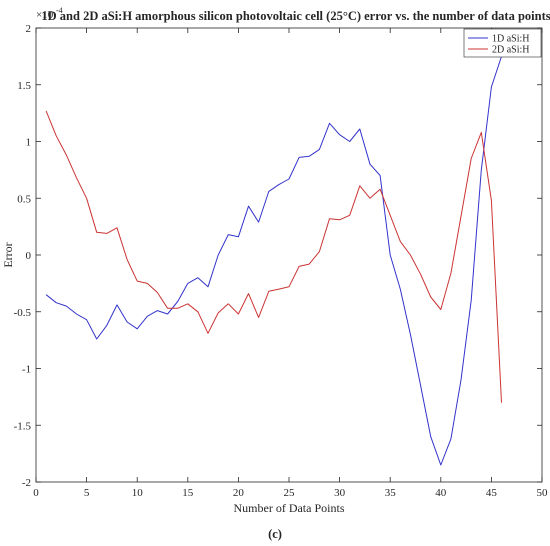 The height and width of the screenshot is (546, 550). What do you see at coordinates (24, 86) in the screenshot?
I see `y-tick-label: 1.5` at bounding box center [24, 86].